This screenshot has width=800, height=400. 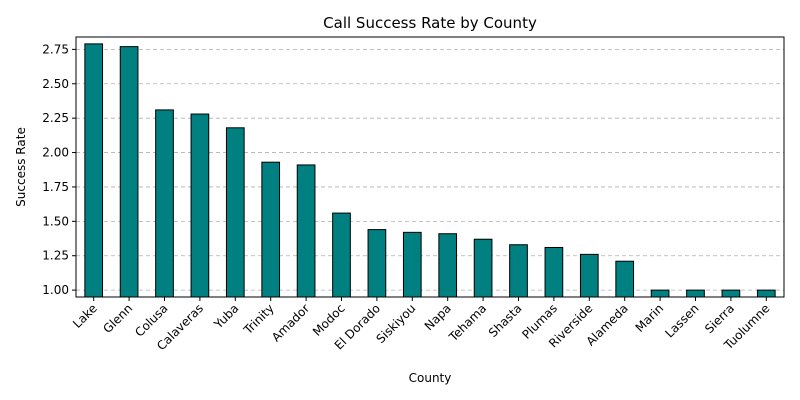 I want to click on x-tick-label: Napa, so click(x=438, y=317).